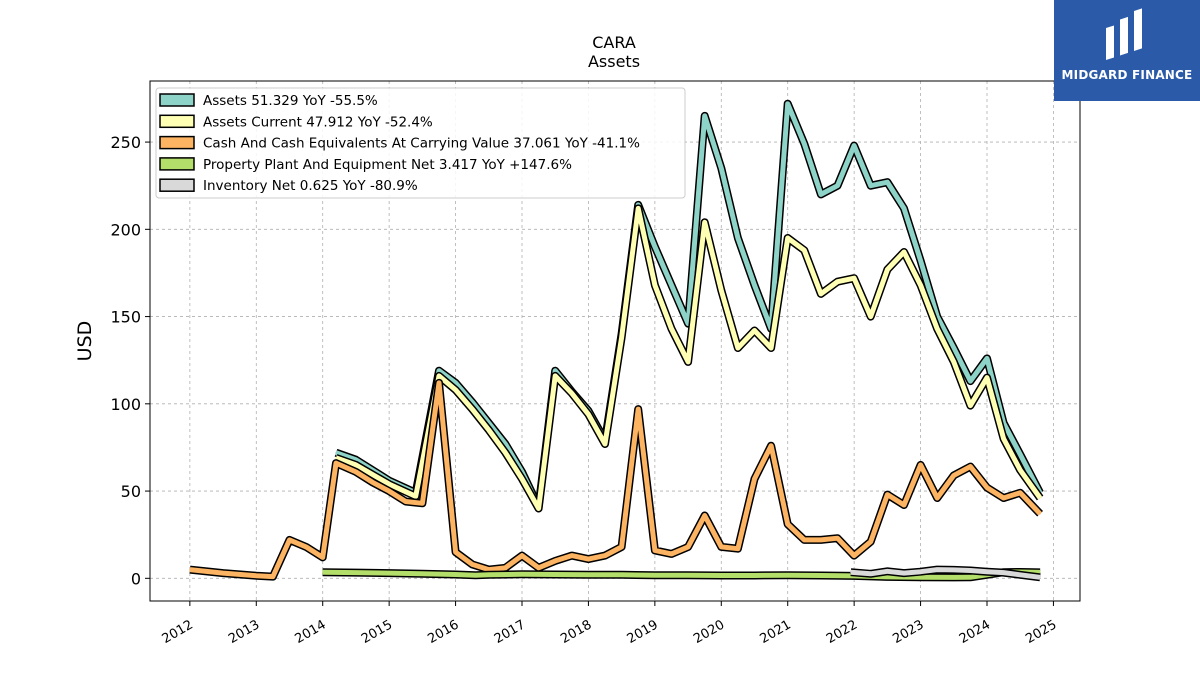  I want to click on y-axis: 0 50 100 150 200 250, so click(130, 360).